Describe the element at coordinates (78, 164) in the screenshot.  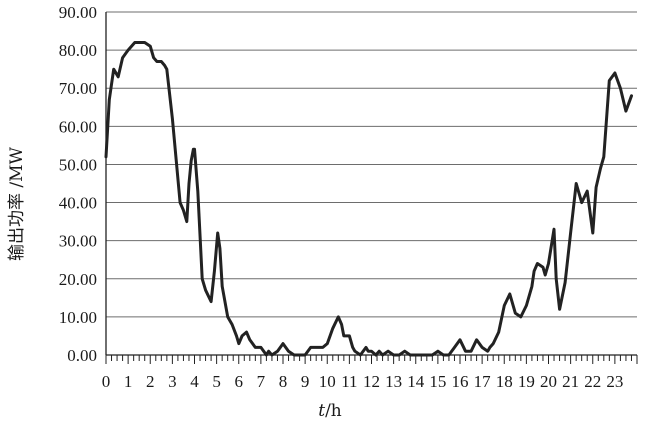
I see `y-tick-label: 50.00` at that location.